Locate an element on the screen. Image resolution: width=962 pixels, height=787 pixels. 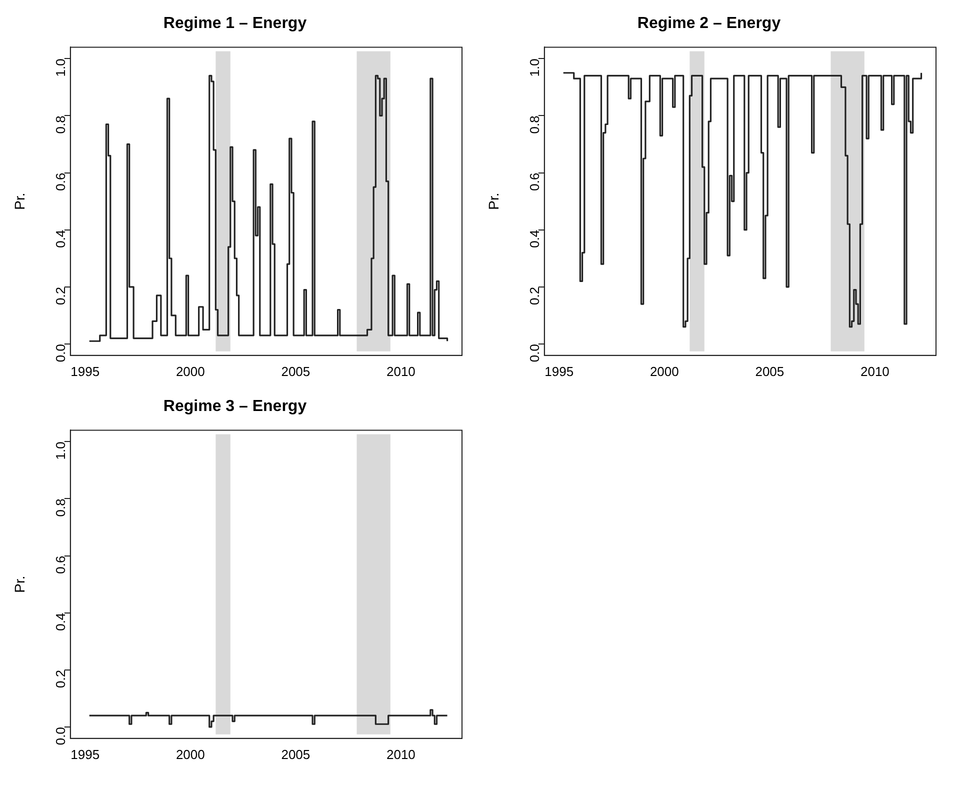
chart-title: Regime 1 – Energy is located at coordinates (235, 23).